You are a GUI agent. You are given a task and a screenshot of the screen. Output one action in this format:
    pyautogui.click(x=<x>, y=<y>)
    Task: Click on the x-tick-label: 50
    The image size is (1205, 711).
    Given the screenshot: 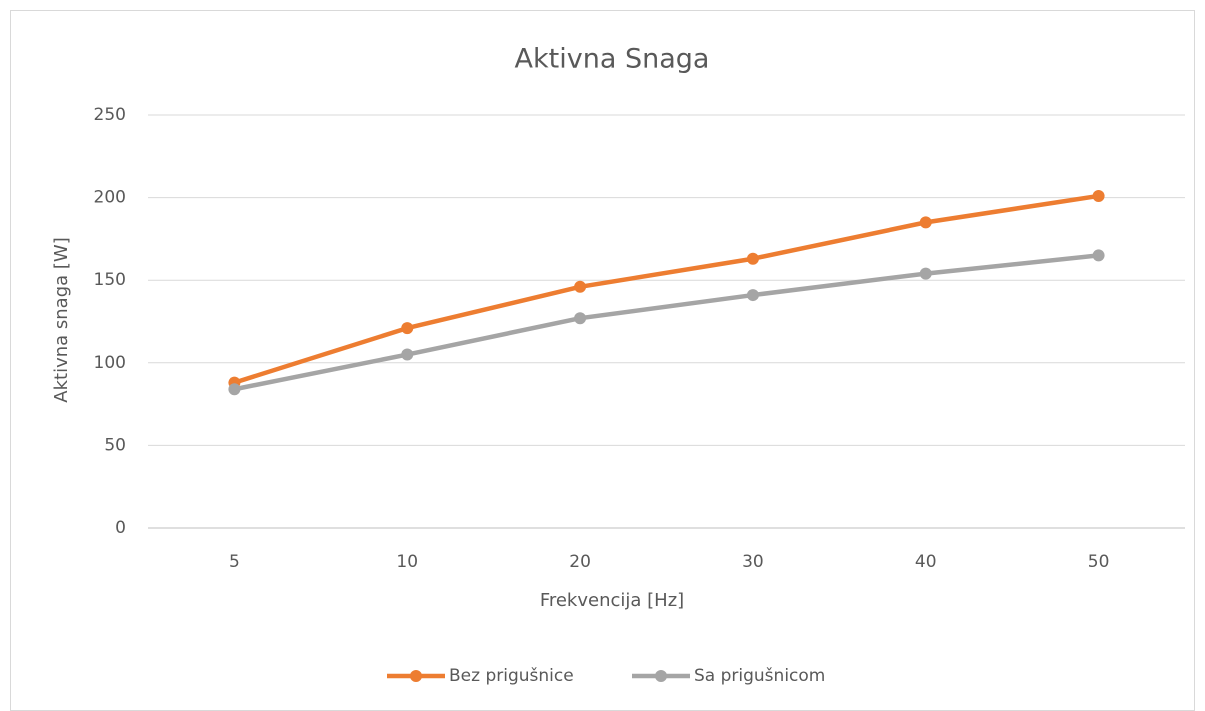 What is the action you would take?
    pyautogui.click(x=1099, y=562)
    